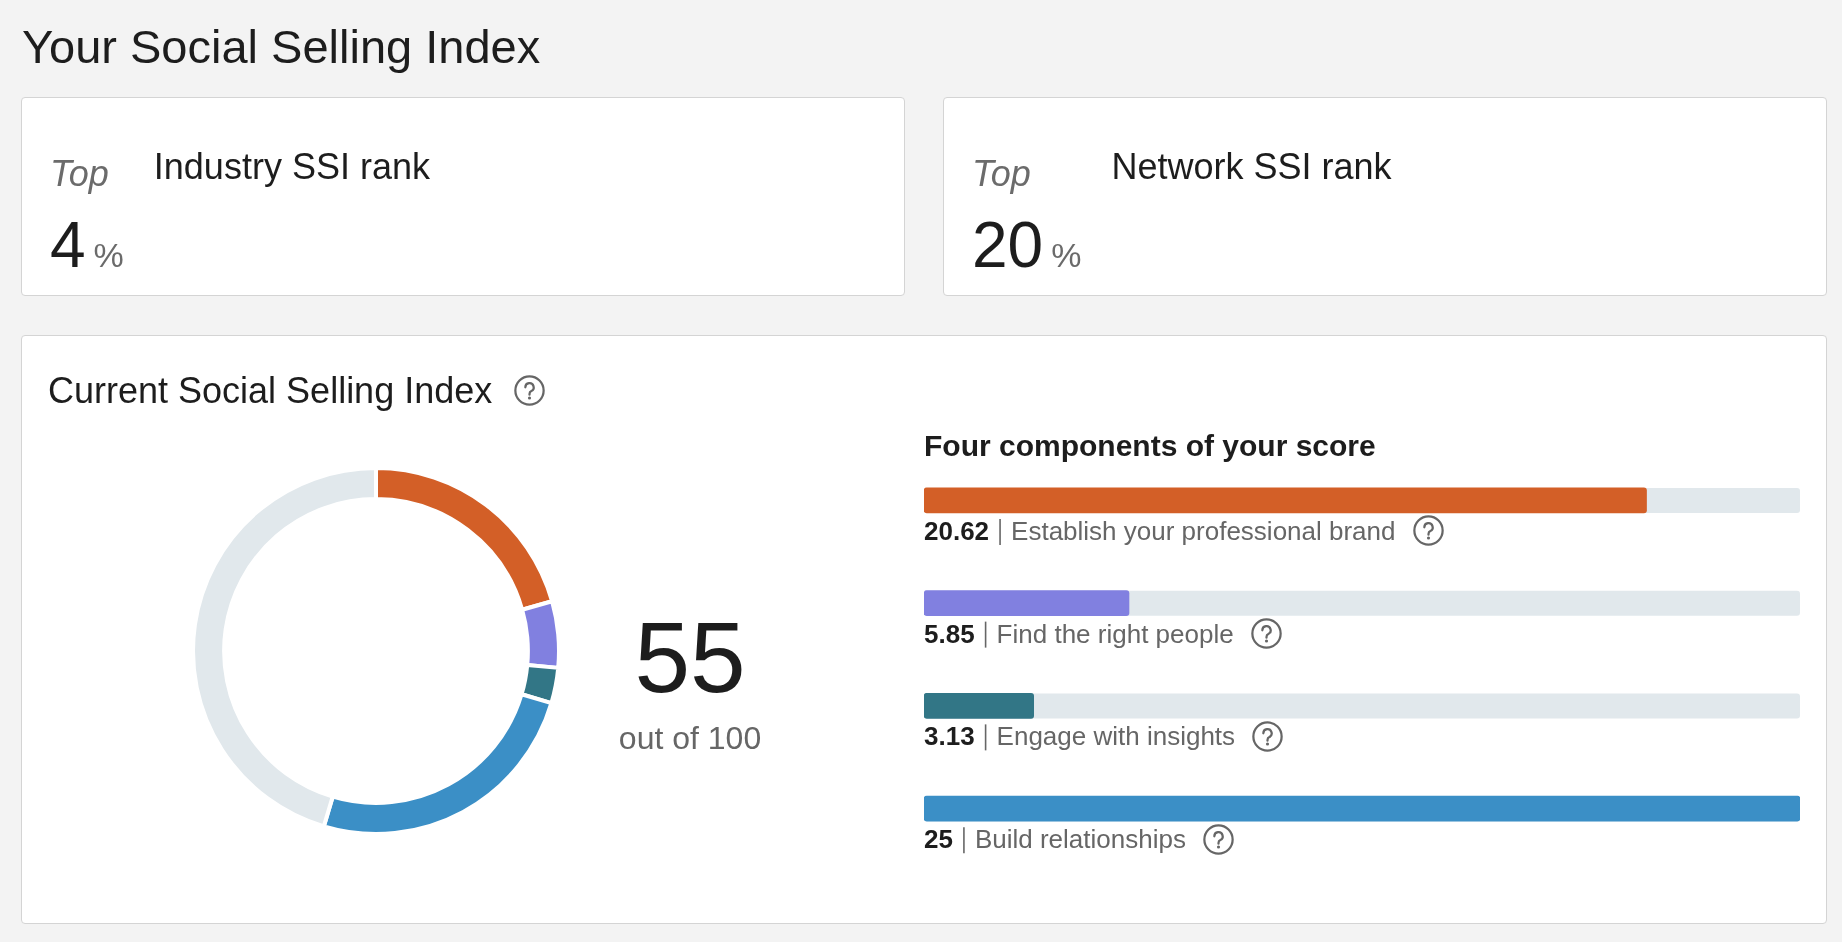 The image size is (1842, 942). What do you see at coordinates (1251, 166) in the screenshot?
I see `category-label: Network SSI rank` at bounding box center [1251, 166].